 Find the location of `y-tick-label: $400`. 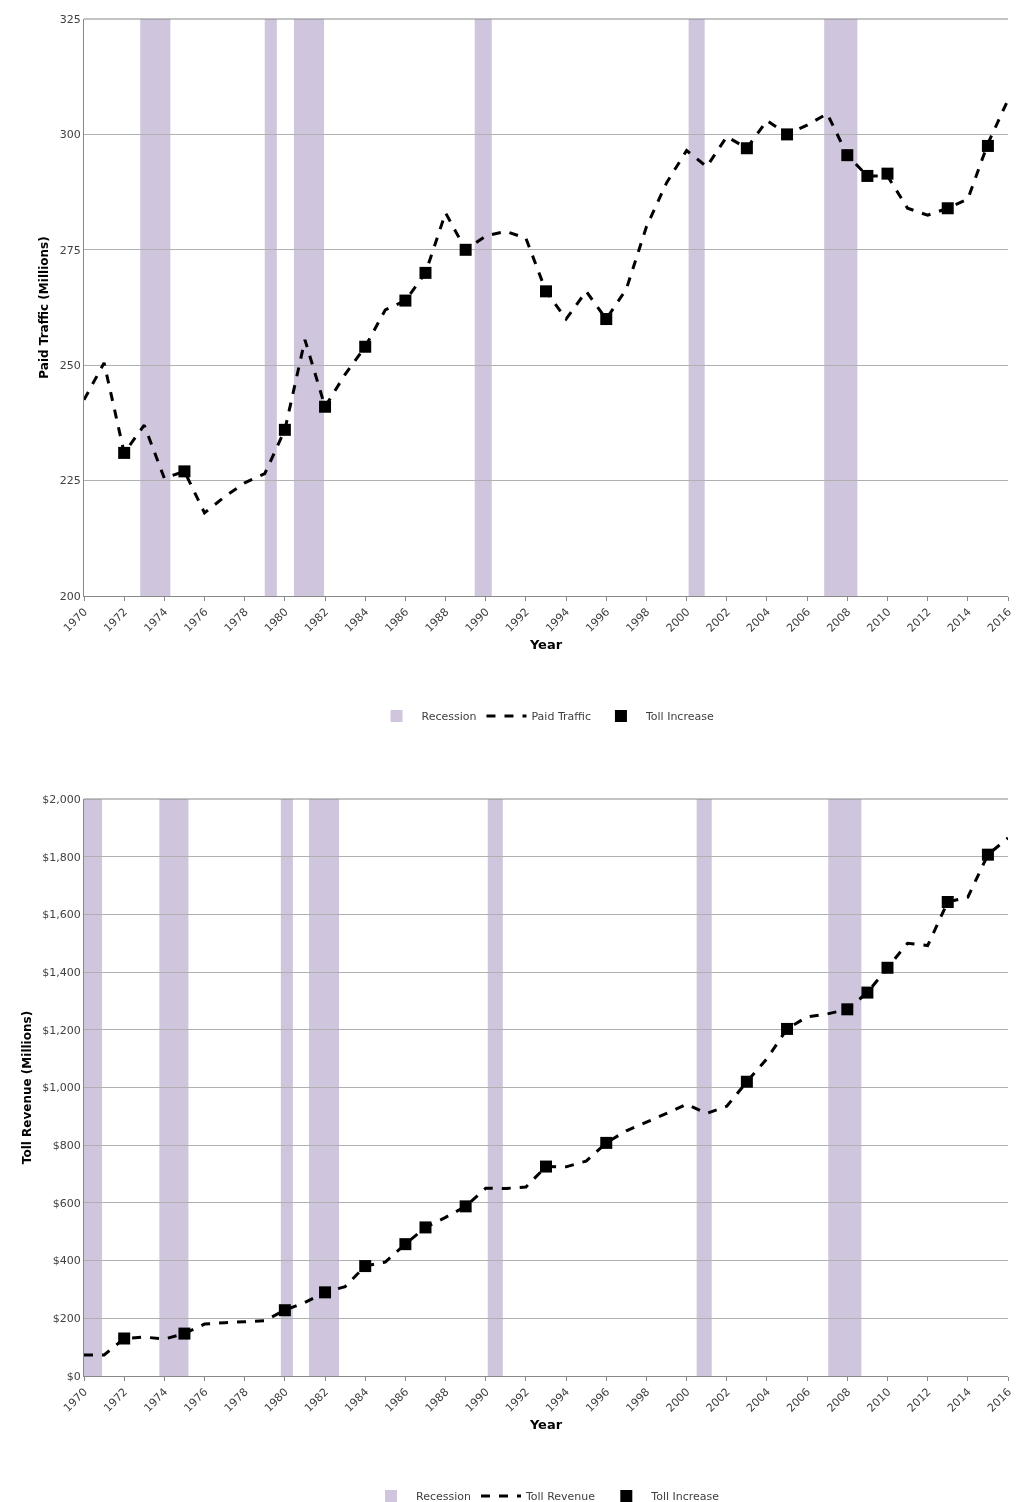

y-tick-label: $400 is located at coordinates (66, 1261).